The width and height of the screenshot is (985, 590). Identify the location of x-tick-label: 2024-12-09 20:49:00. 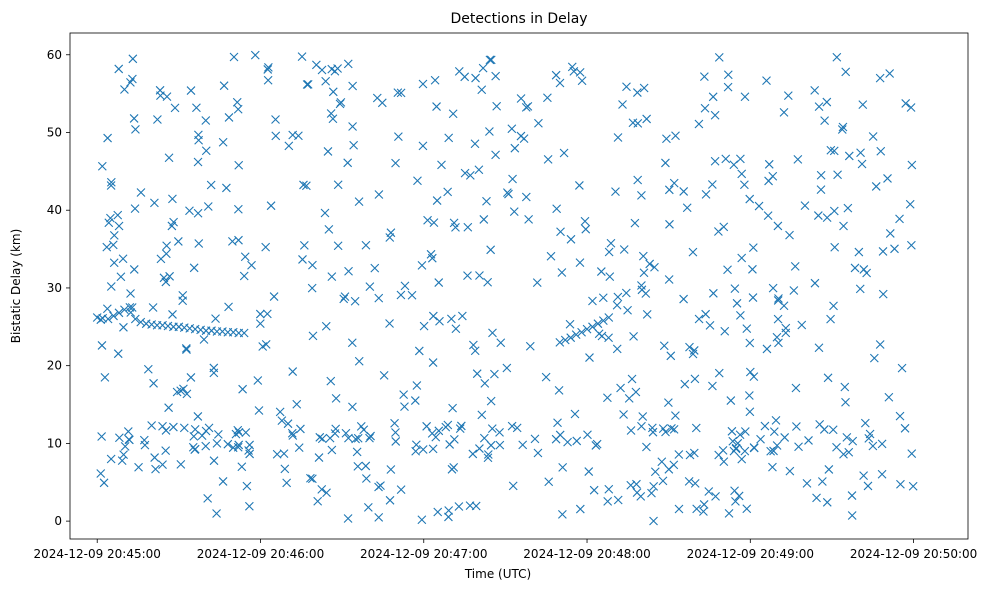
(750, 554).